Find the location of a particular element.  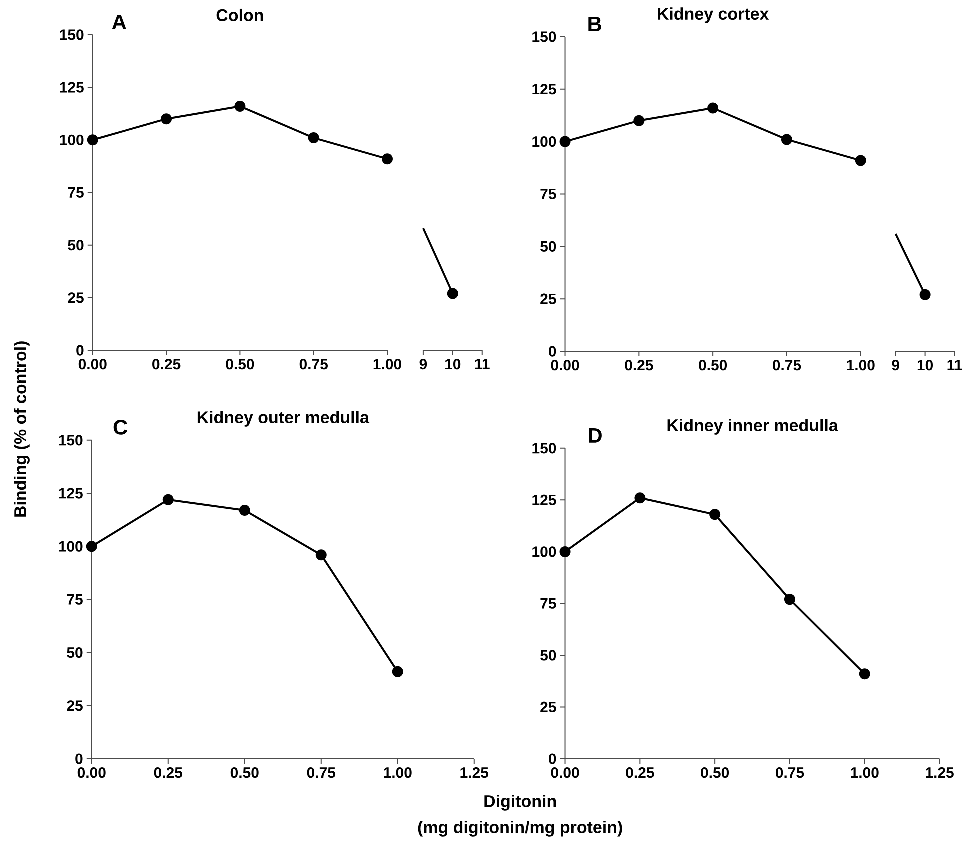

chart-title: Kidney inner medulla is located at coordinates (753, 427).